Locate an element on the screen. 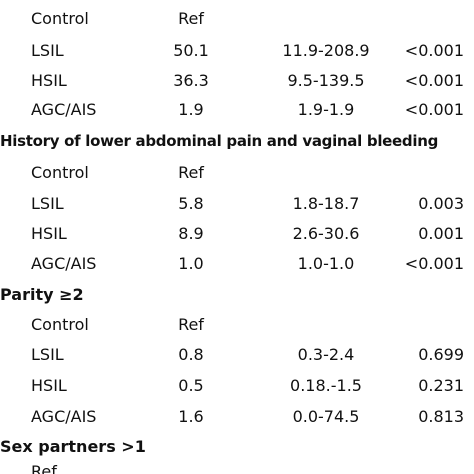 The width and height of the screenshot is (474, 474). table-row: AGC/AIS 1.6 0.0-74.5 0.813 is located at coordinates (237, 423).